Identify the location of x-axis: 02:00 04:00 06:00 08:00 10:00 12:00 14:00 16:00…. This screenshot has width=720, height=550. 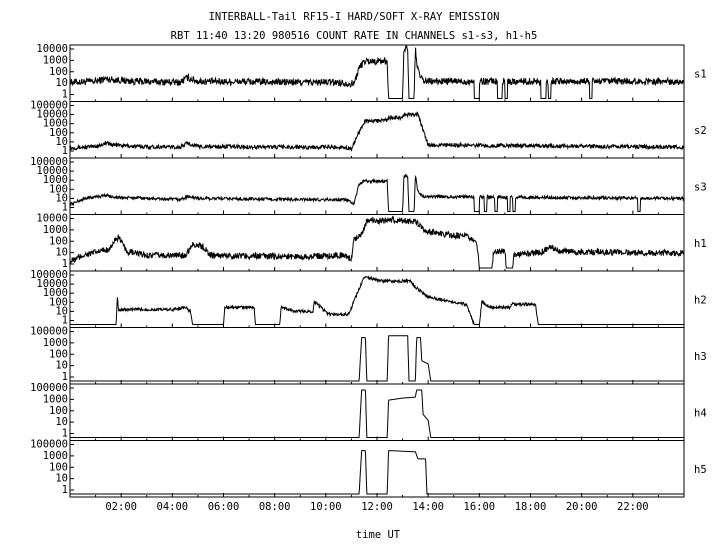
(376, 507).